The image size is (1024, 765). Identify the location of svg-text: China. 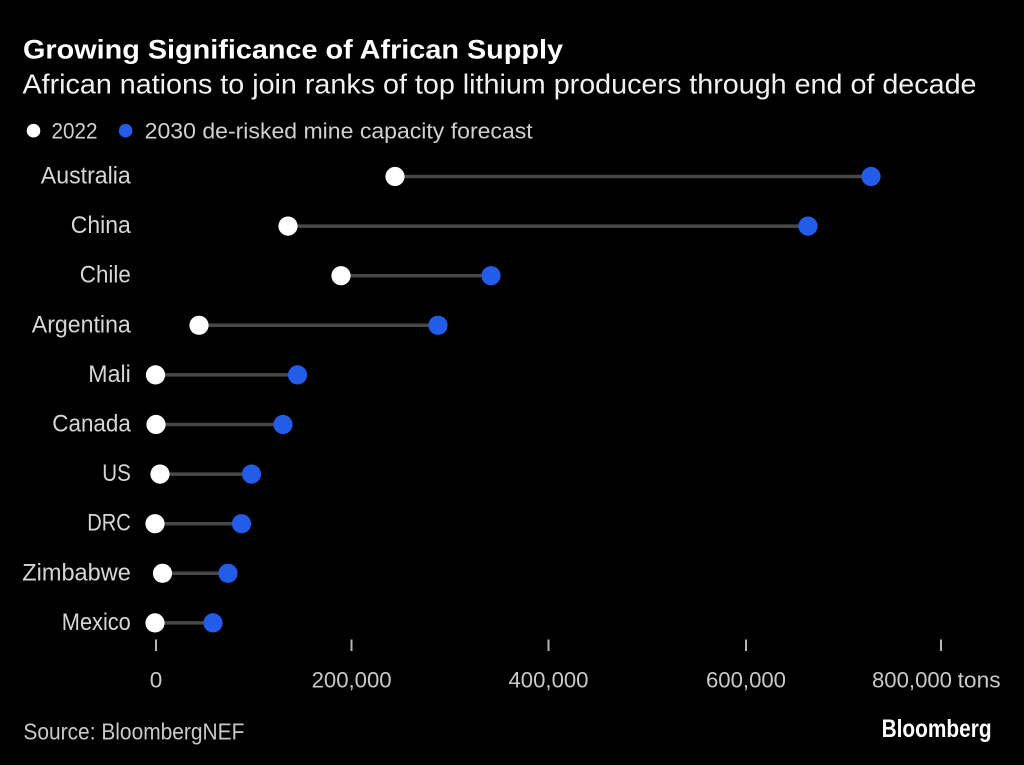
(101, 225).